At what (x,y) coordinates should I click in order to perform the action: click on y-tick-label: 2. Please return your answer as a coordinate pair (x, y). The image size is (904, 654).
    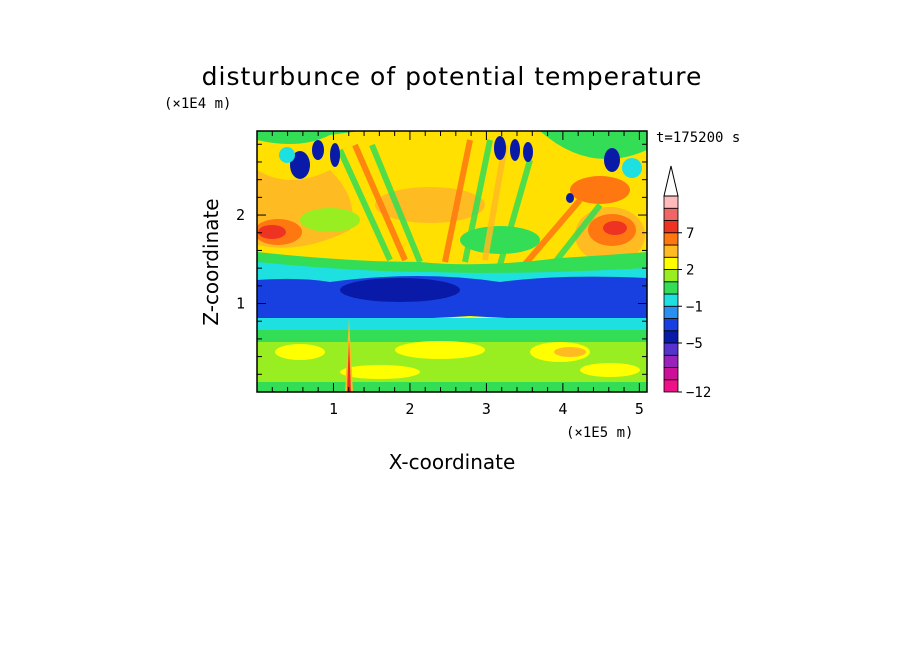
    Looking at the image, I should click on (240, 215).